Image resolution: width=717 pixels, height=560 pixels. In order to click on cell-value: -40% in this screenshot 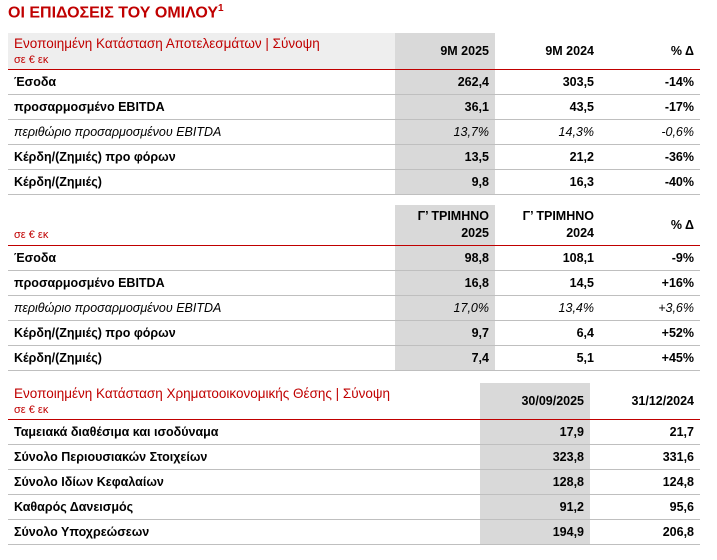, I will do `click(650, 182)`.